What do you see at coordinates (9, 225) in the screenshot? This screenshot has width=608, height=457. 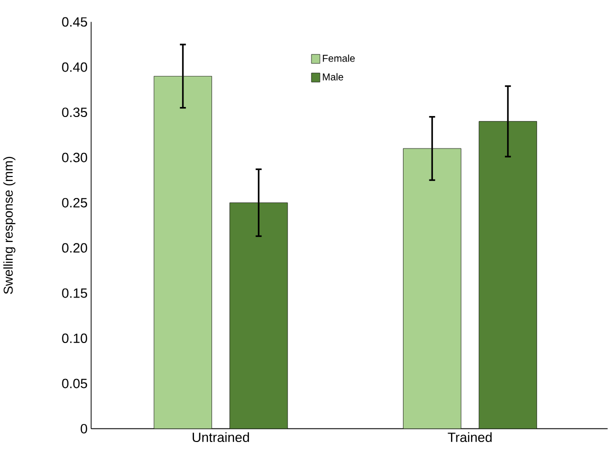 I see `y-axis-title: Swelling response (mm)` at bounding box center [9, 225].